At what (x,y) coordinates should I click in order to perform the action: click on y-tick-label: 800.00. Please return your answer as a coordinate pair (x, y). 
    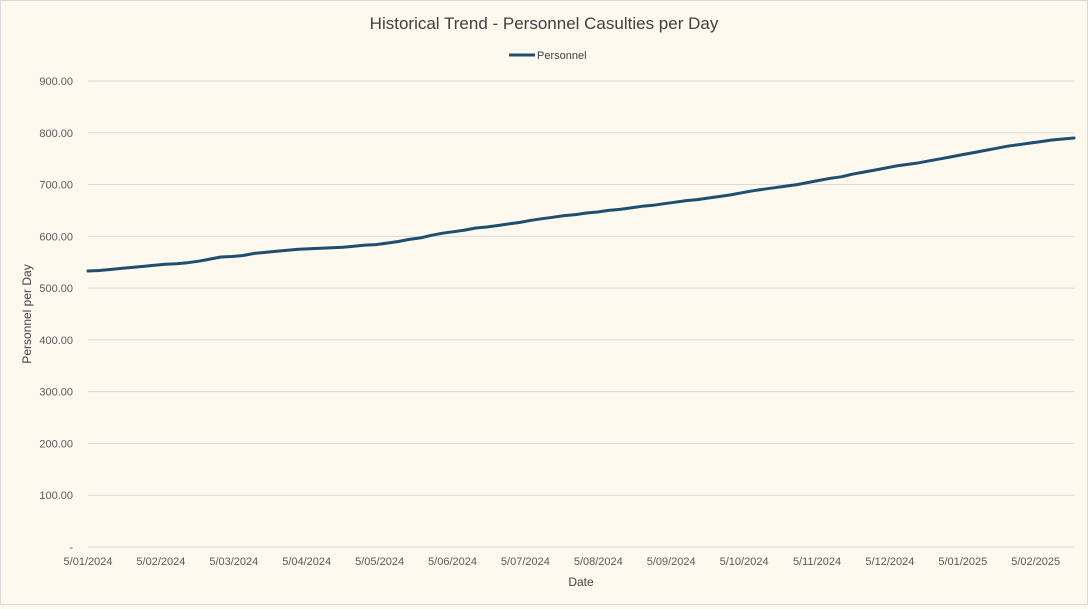
    Looking at the image, I should click on (56, 134).